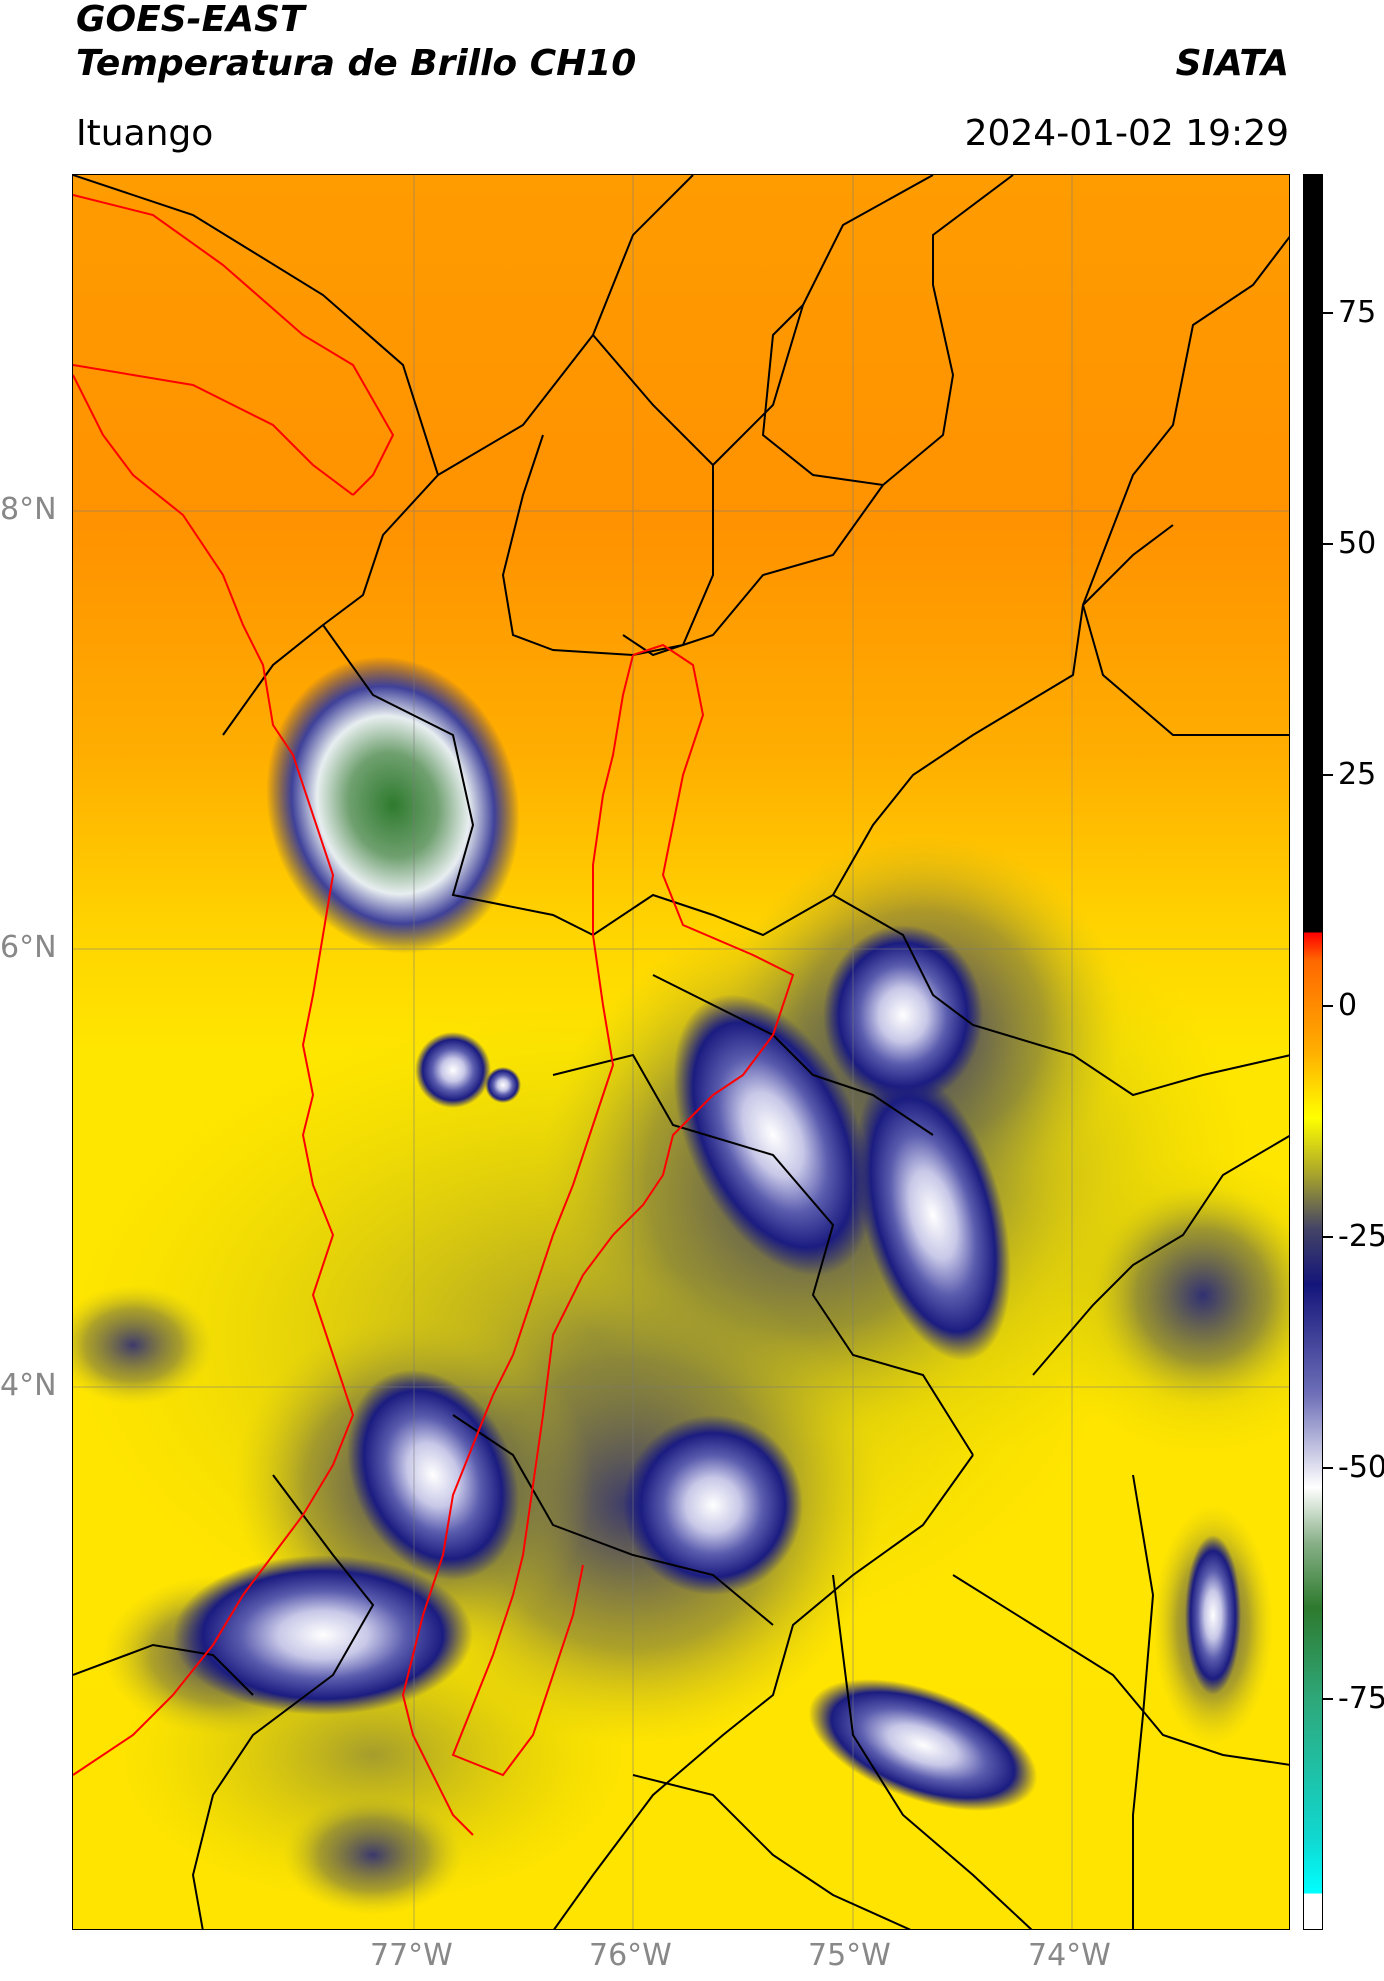 This screenshot has height=1981, width=1384. Describe the element at coordinates (411, 1955) in the screenshot. I see `lon-label-77w: 77°W` at that location.